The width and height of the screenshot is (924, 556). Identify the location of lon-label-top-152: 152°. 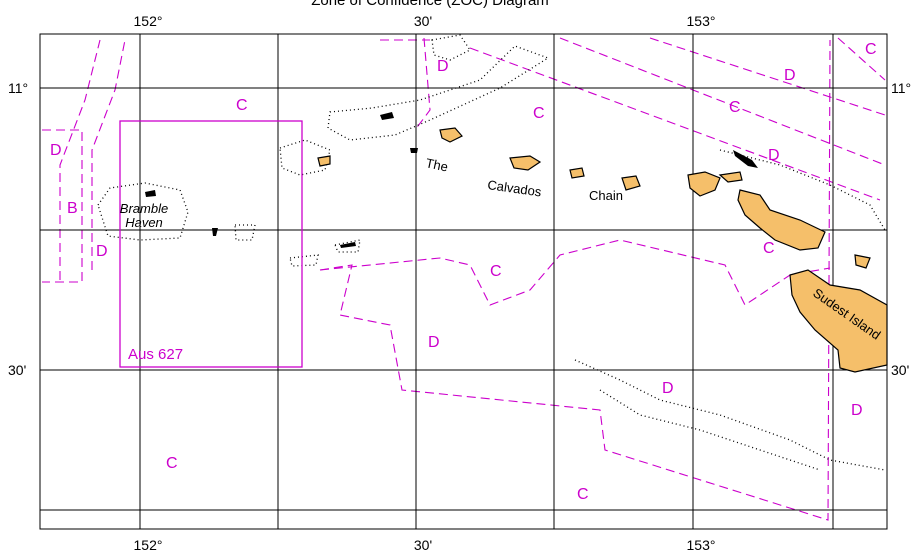
(148, 21).